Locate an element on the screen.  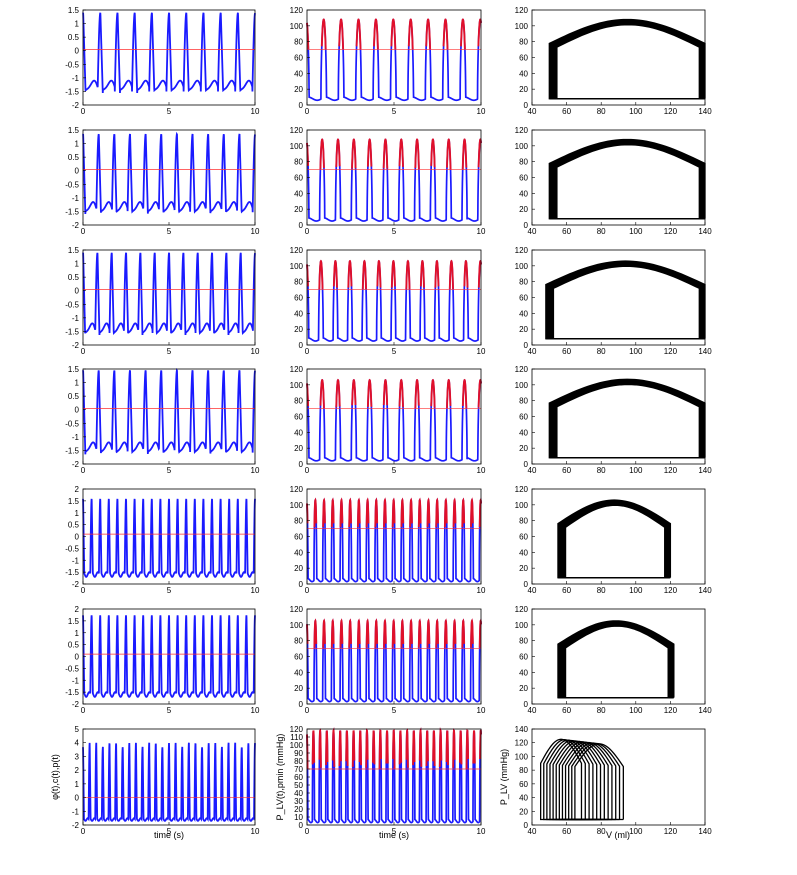
pressure-series is located at coordinates (394, 420).